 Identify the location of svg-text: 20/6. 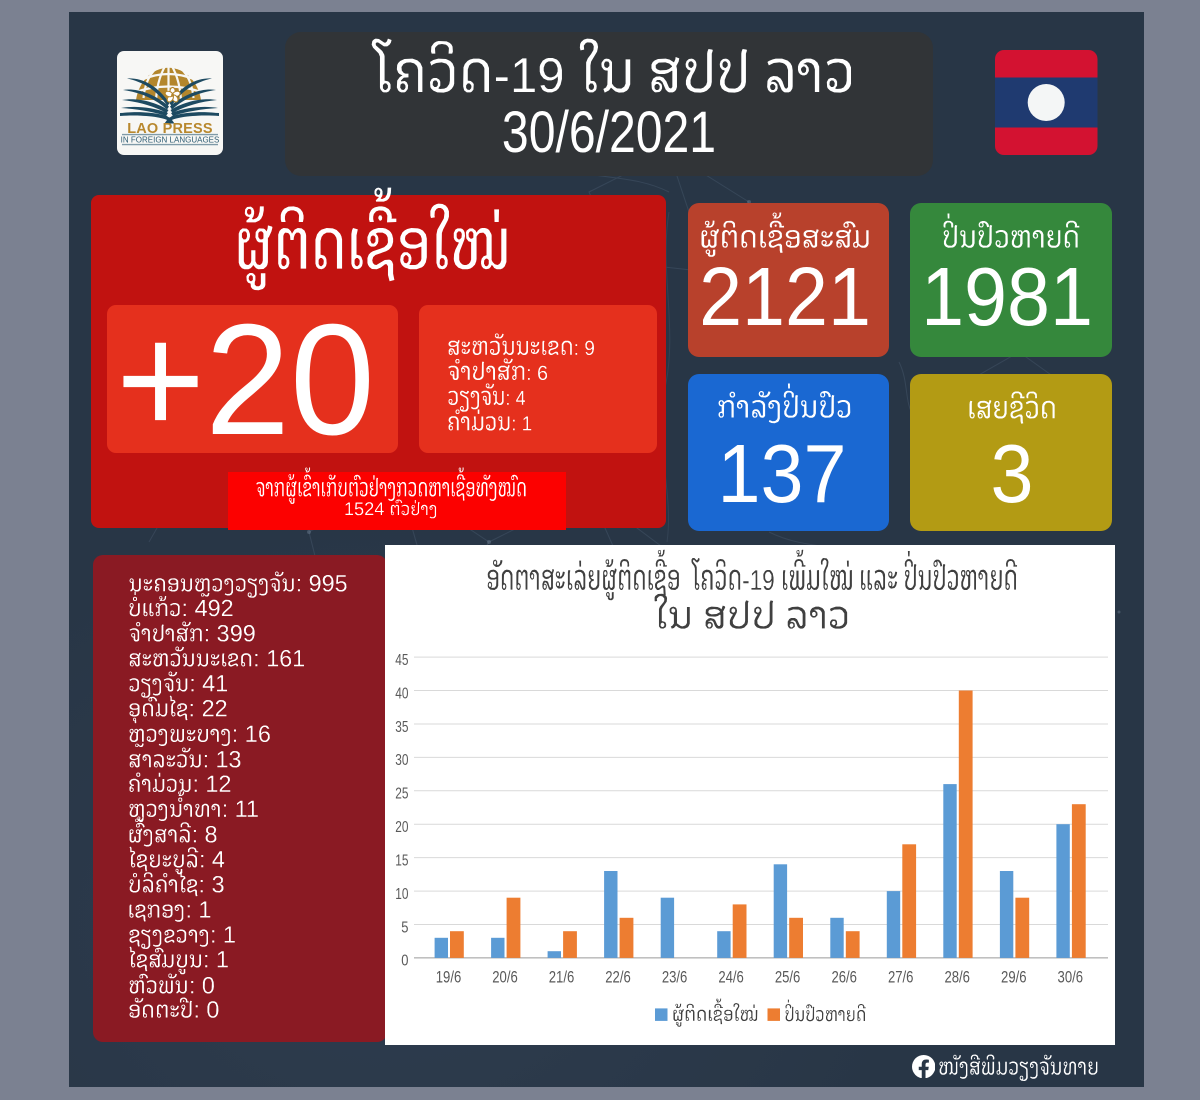
(505, 978).